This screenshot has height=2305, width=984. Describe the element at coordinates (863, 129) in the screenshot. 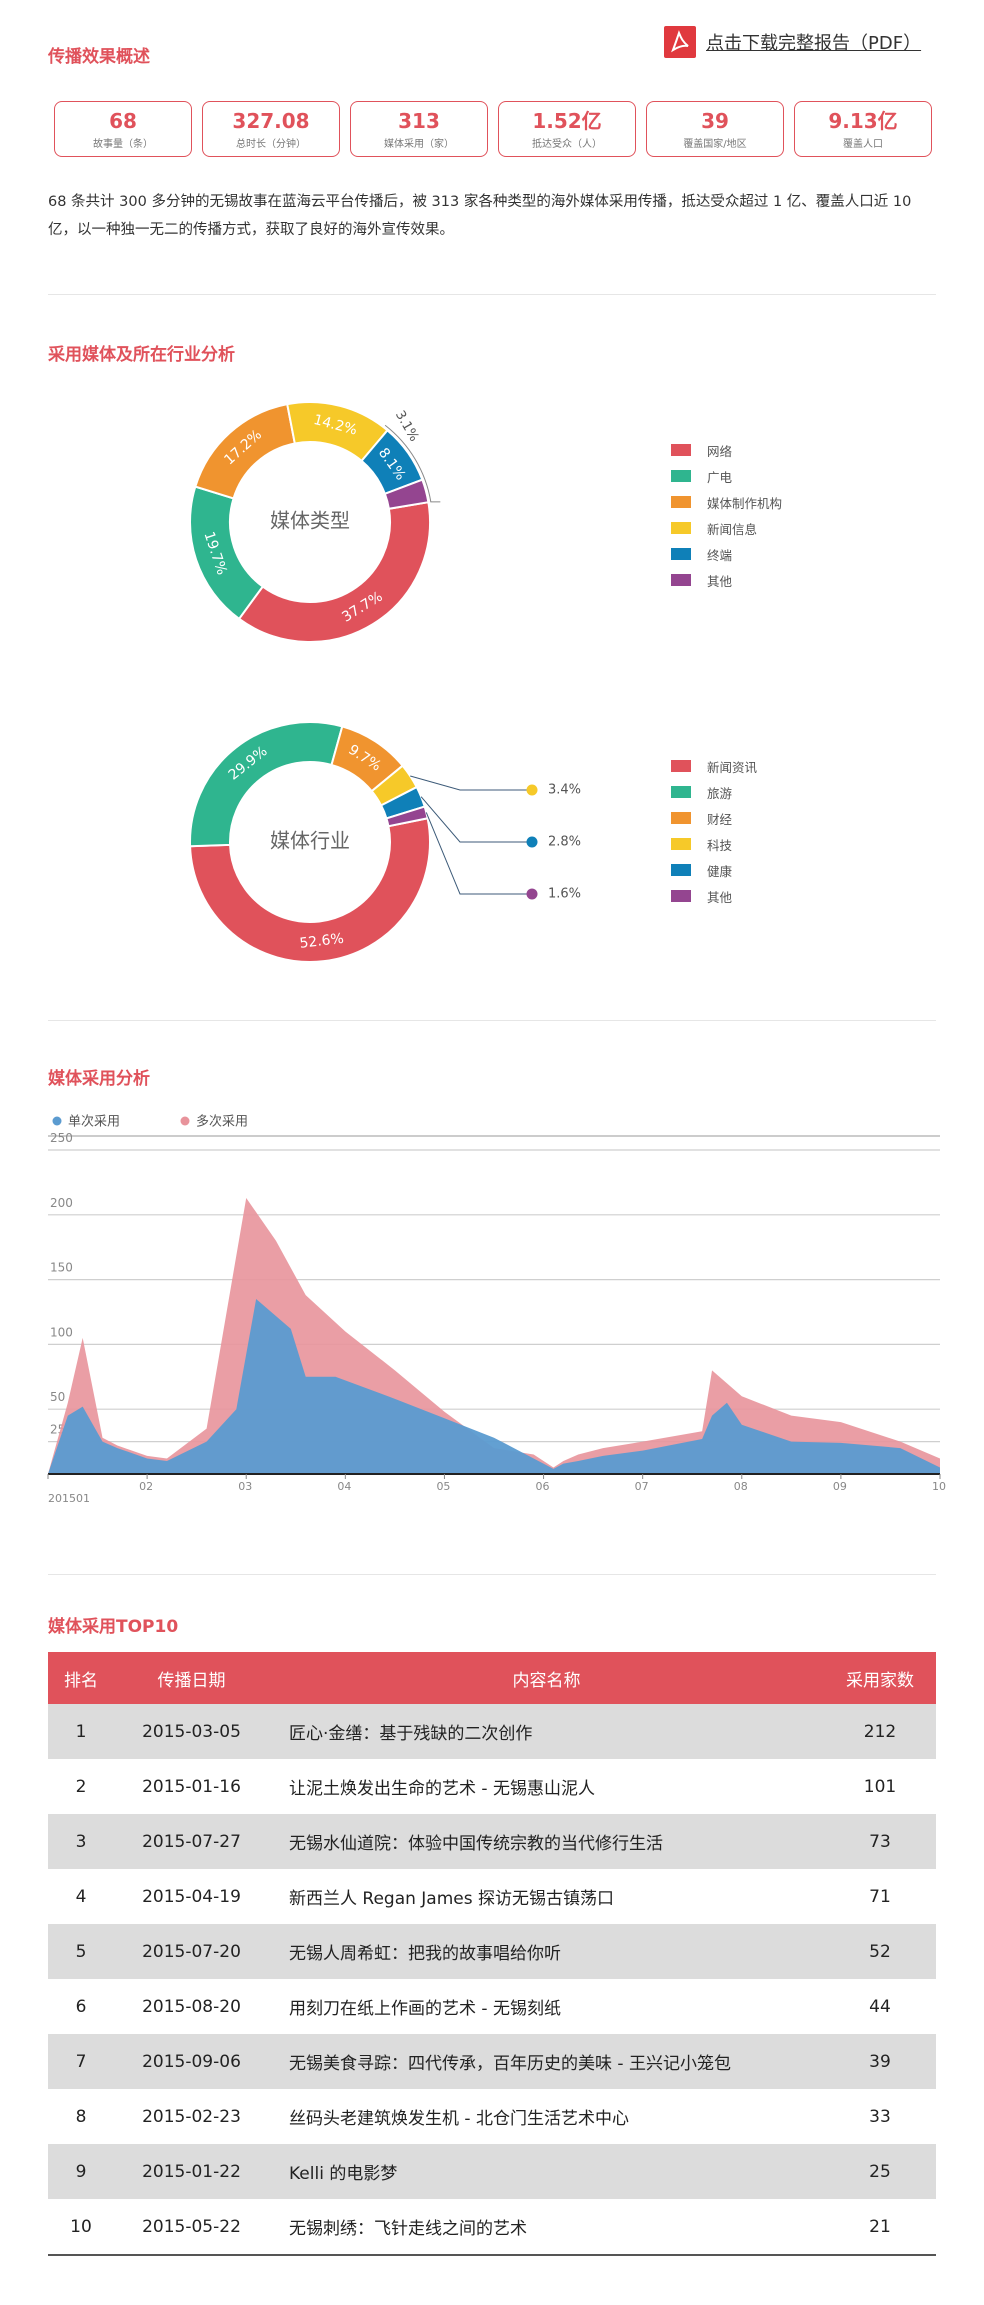

I see `stat-card-population: 9.13亿 覆盖人口` at that location.